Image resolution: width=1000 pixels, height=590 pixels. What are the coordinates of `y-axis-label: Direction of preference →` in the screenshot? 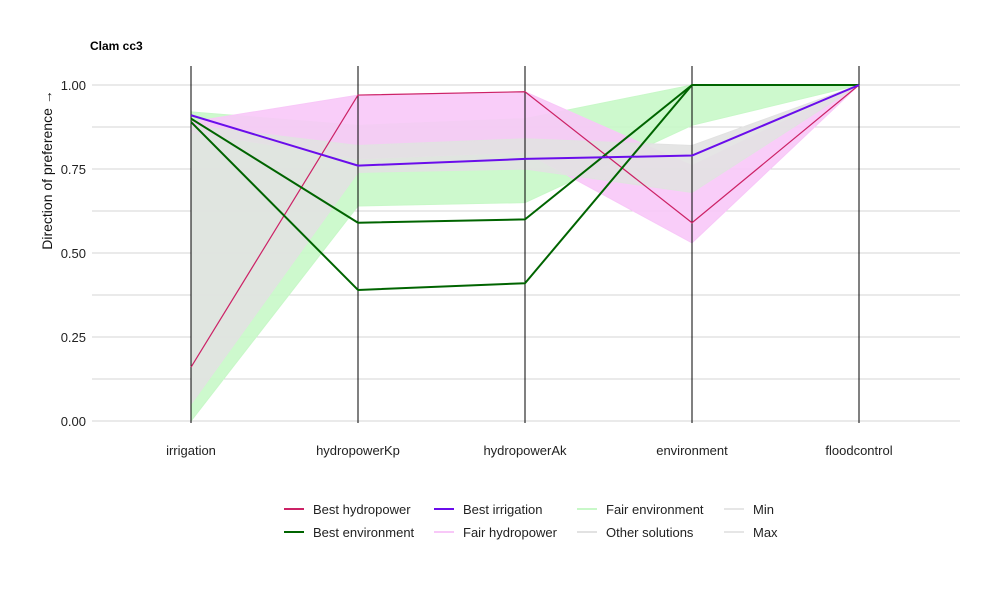 It's located at (47, 170).